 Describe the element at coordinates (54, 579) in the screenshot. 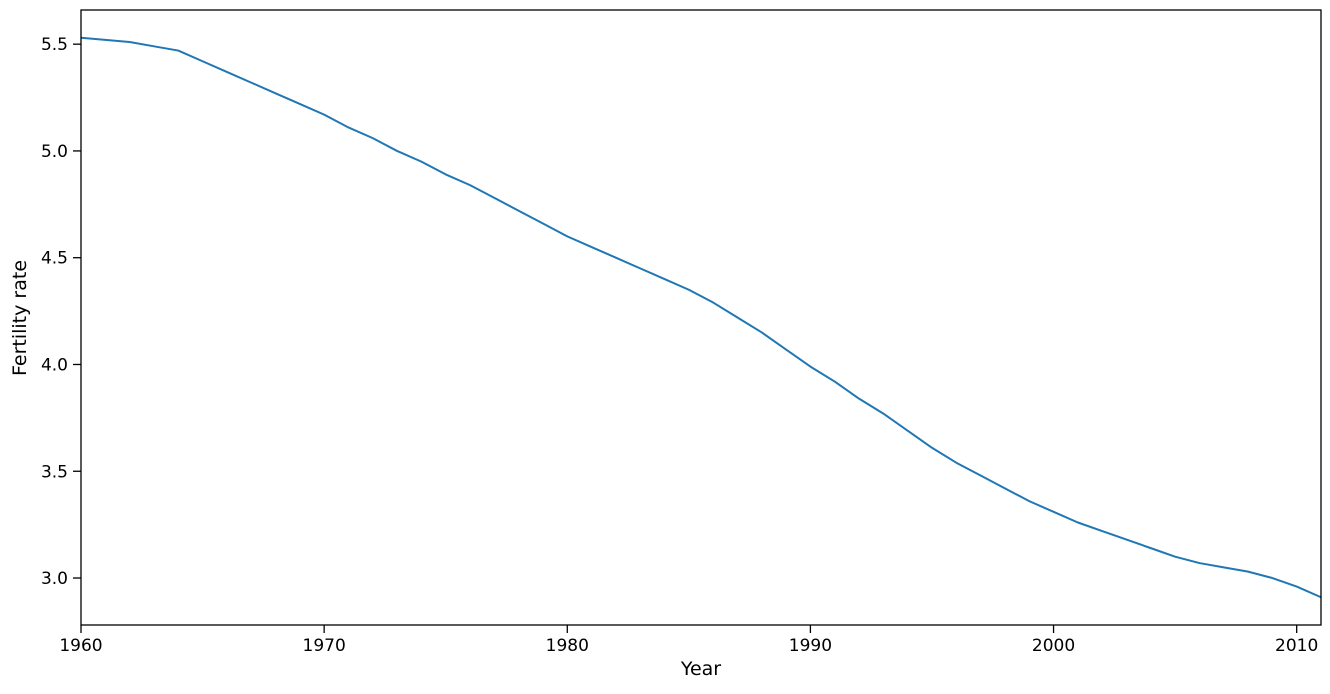

I see `y-tick-label: 3.0` at that location.